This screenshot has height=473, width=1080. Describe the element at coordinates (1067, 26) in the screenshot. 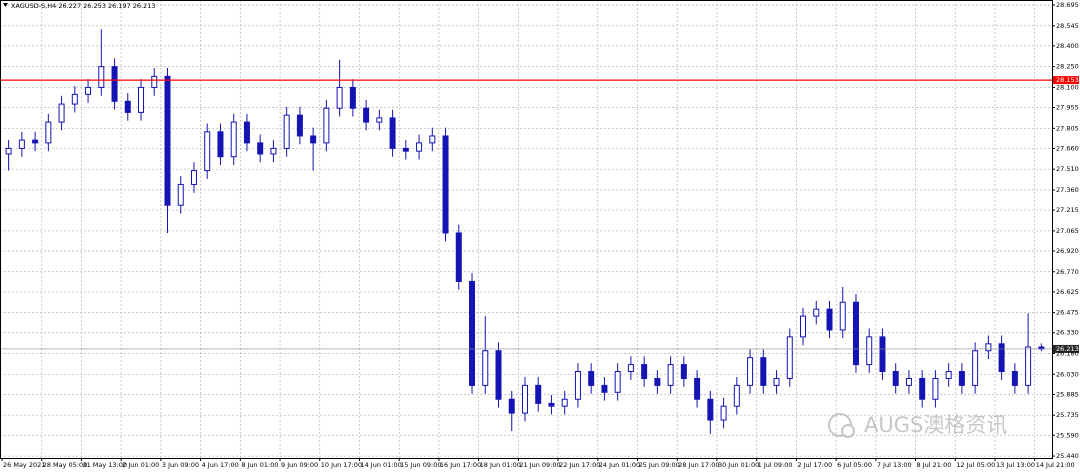

I see `y-tick-label: 28.545` at that location.